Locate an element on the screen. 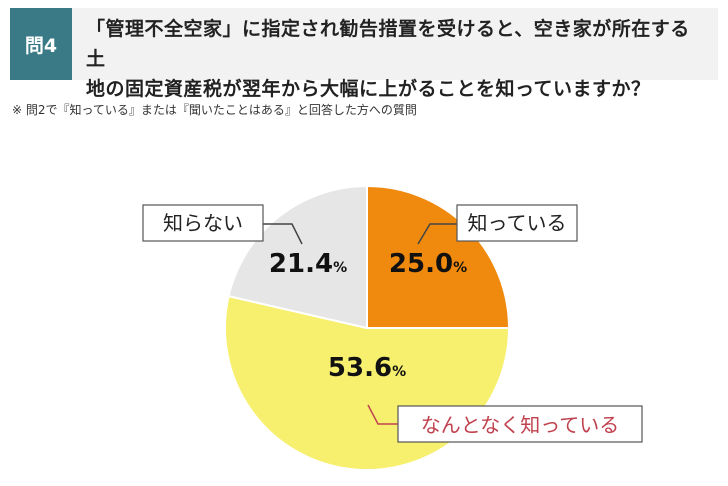  slice-value-label: 25.0% is located at coordinates (428, 264).